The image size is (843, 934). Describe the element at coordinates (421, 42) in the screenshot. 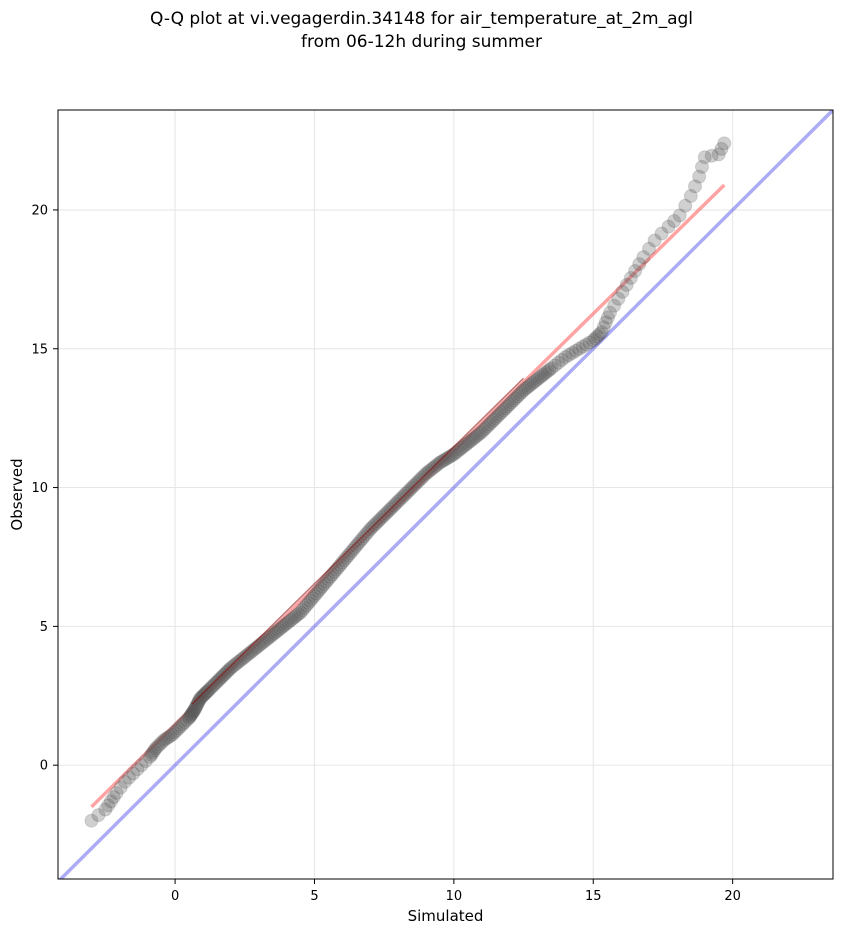

I see `chart-title-line-2: from 06-12h during summer` at that location.